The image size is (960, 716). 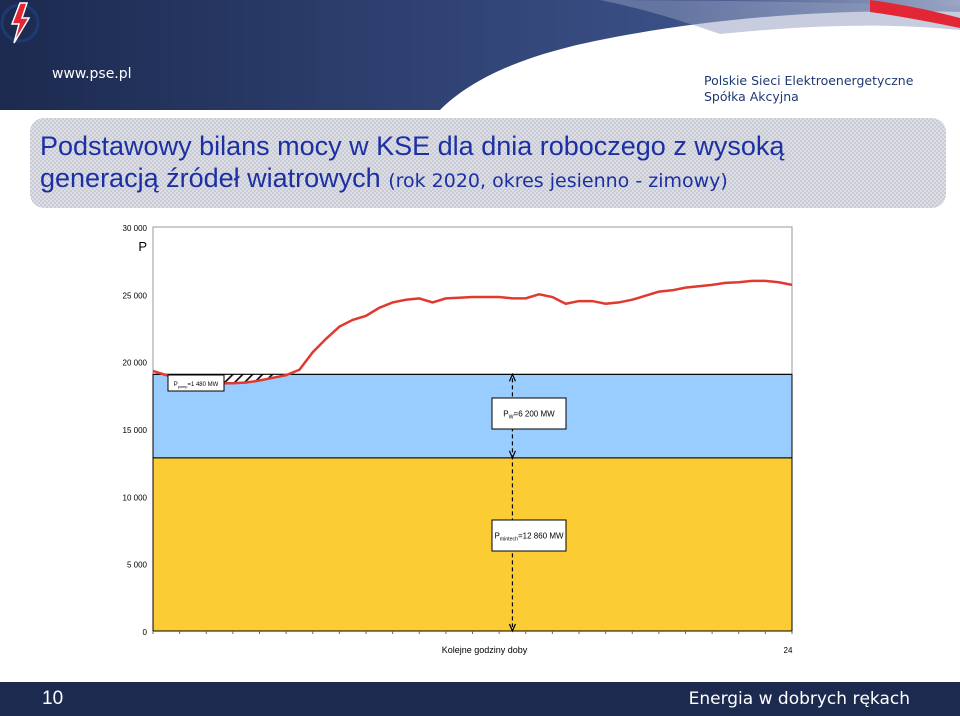 I want to click on pump-label-text: Ppomp=1 480 MW, so click(x=196, y=385).